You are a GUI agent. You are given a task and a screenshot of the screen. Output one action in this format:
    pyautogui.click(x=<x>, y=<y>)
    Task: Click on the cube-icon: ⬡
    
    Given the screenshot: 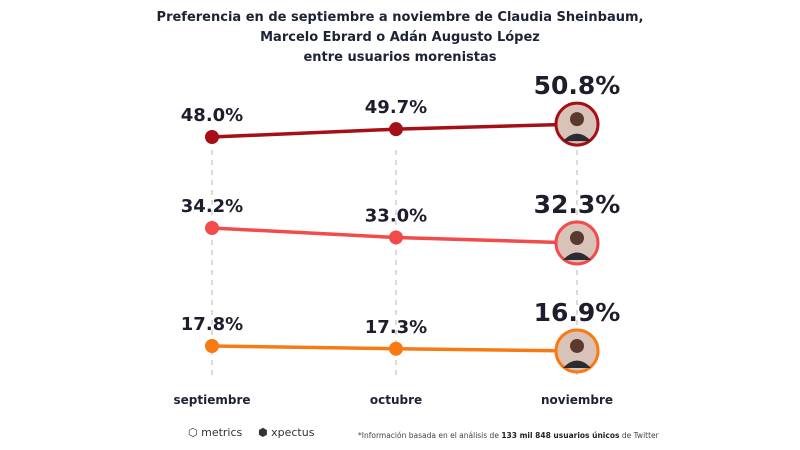 What is the action you would take?
    pyautogui.click(x=193, y=432)
    